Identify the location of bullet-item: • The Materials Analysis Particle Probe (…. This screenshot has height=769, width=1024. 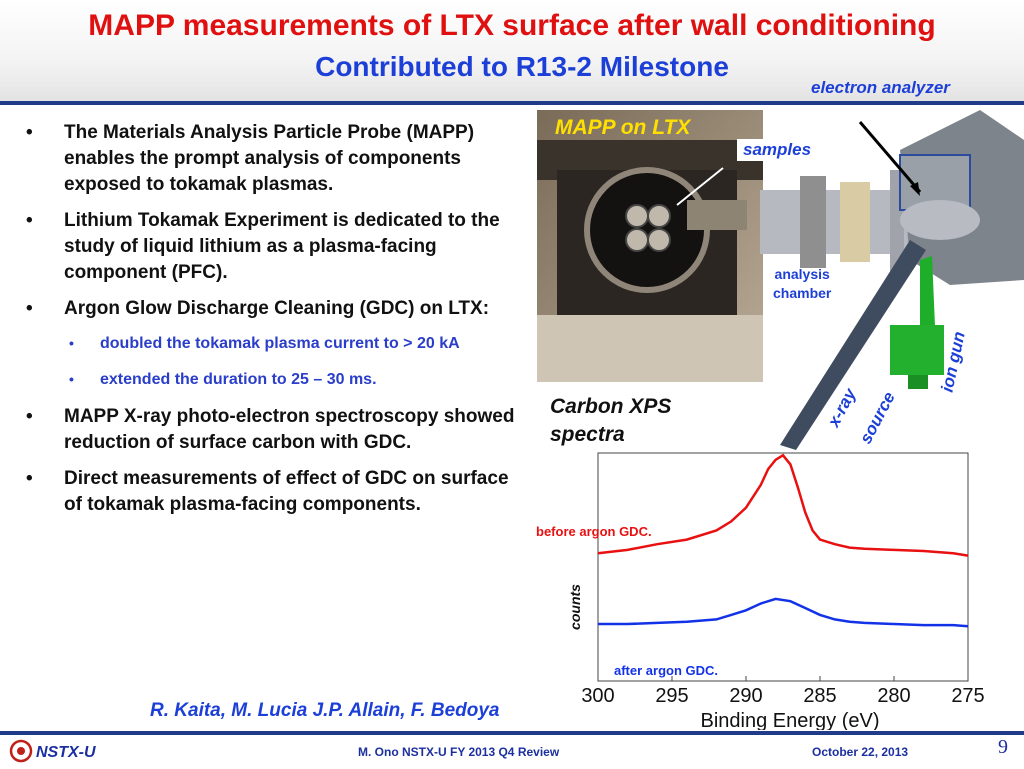
(274, 159).